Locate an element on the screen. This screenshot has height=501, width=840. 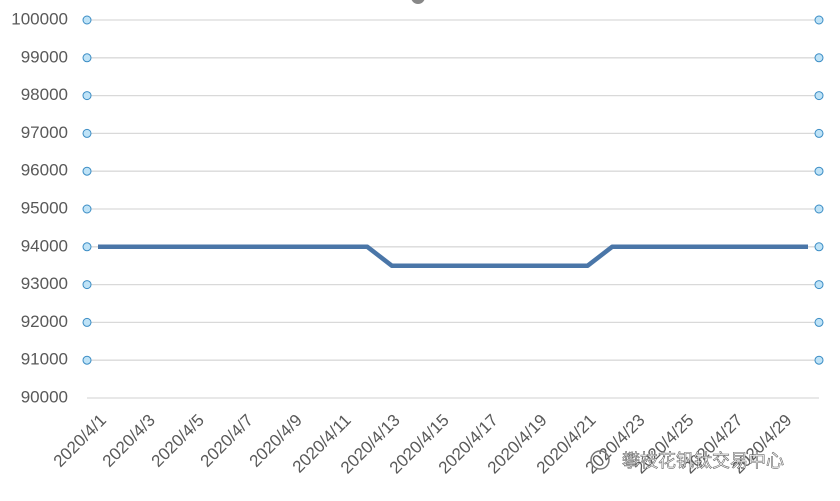
watermark: 攀枝花钒钛交易中心 is located at coordinates (703, 461).